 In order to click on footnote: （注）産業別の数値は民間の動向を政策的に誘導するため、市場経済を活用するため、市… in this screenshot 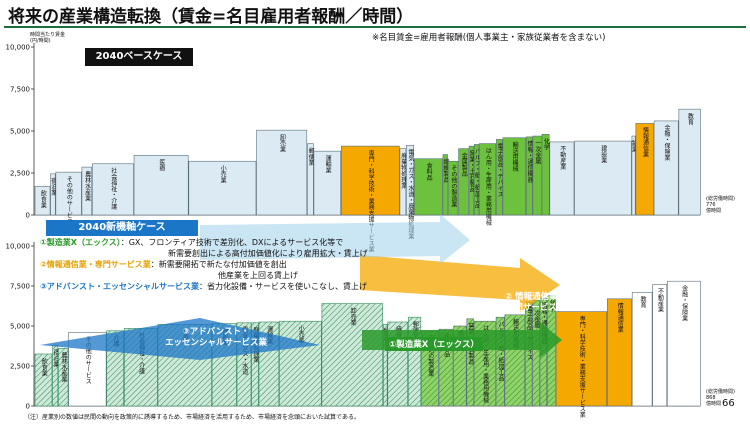, I will do `click(192, 417)`.